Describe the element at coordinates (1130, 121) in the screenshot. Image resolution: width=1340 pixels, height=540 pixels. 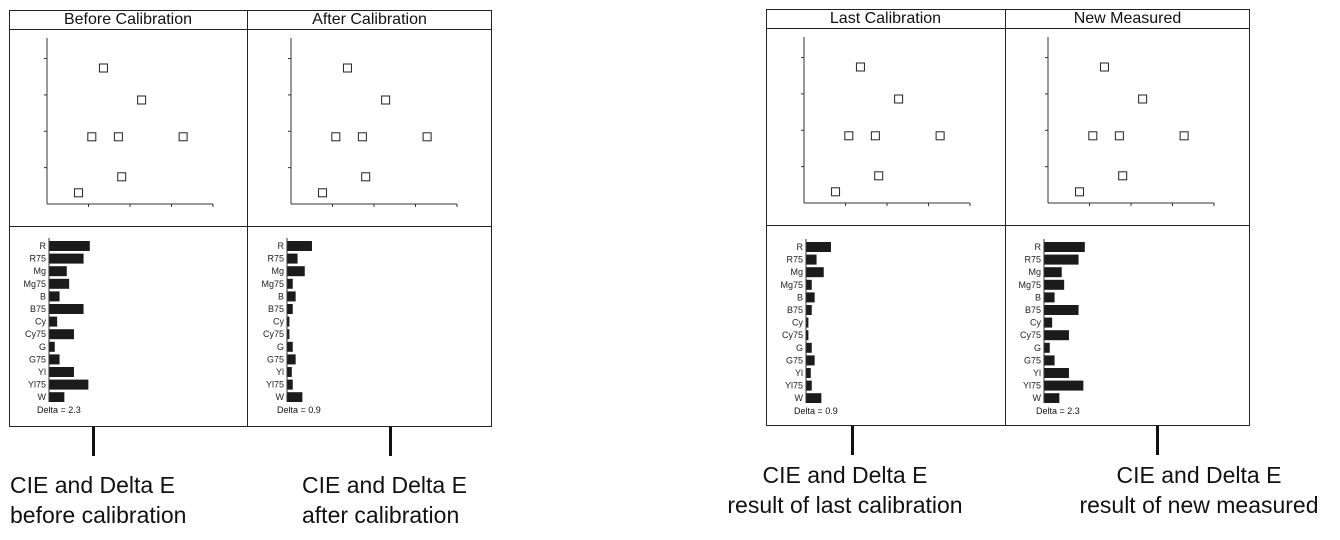
I see `cie-plot-new` at that location.